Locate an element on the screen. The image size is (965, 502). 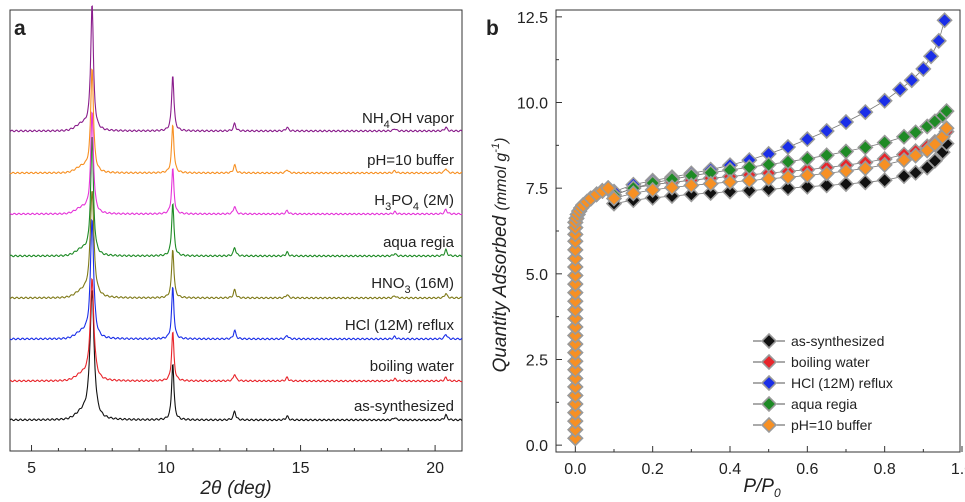
panel-a-x-axis-title: 2θ (deg) is located at coordinates (235, 488).